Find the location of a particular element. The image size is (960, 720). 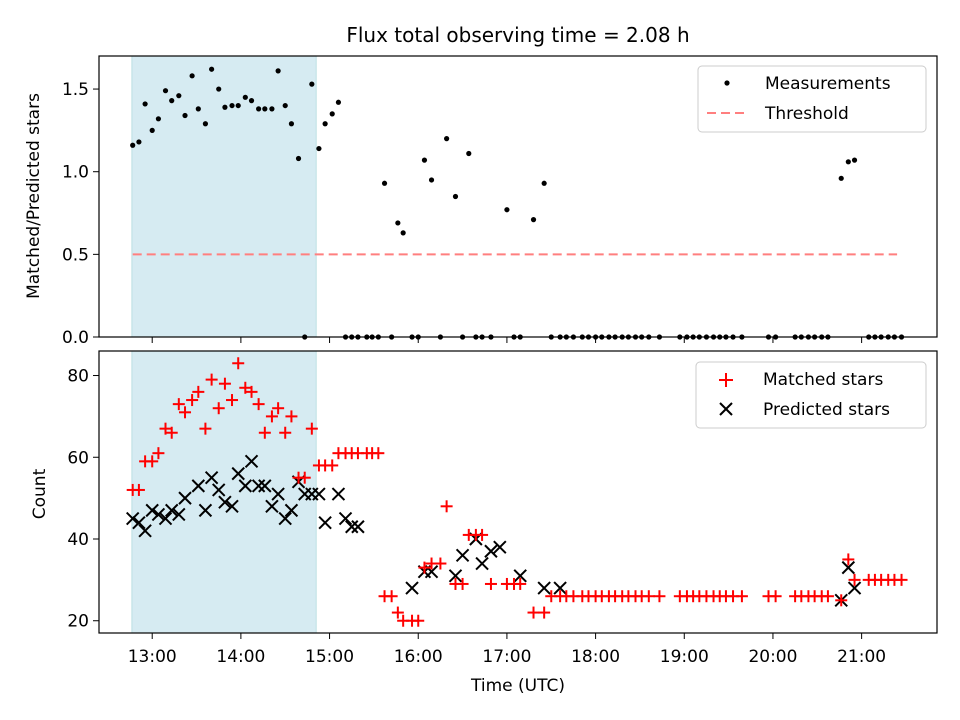

y-axis-label: Matched/Predicted stars is located at coordinates (34, 196).